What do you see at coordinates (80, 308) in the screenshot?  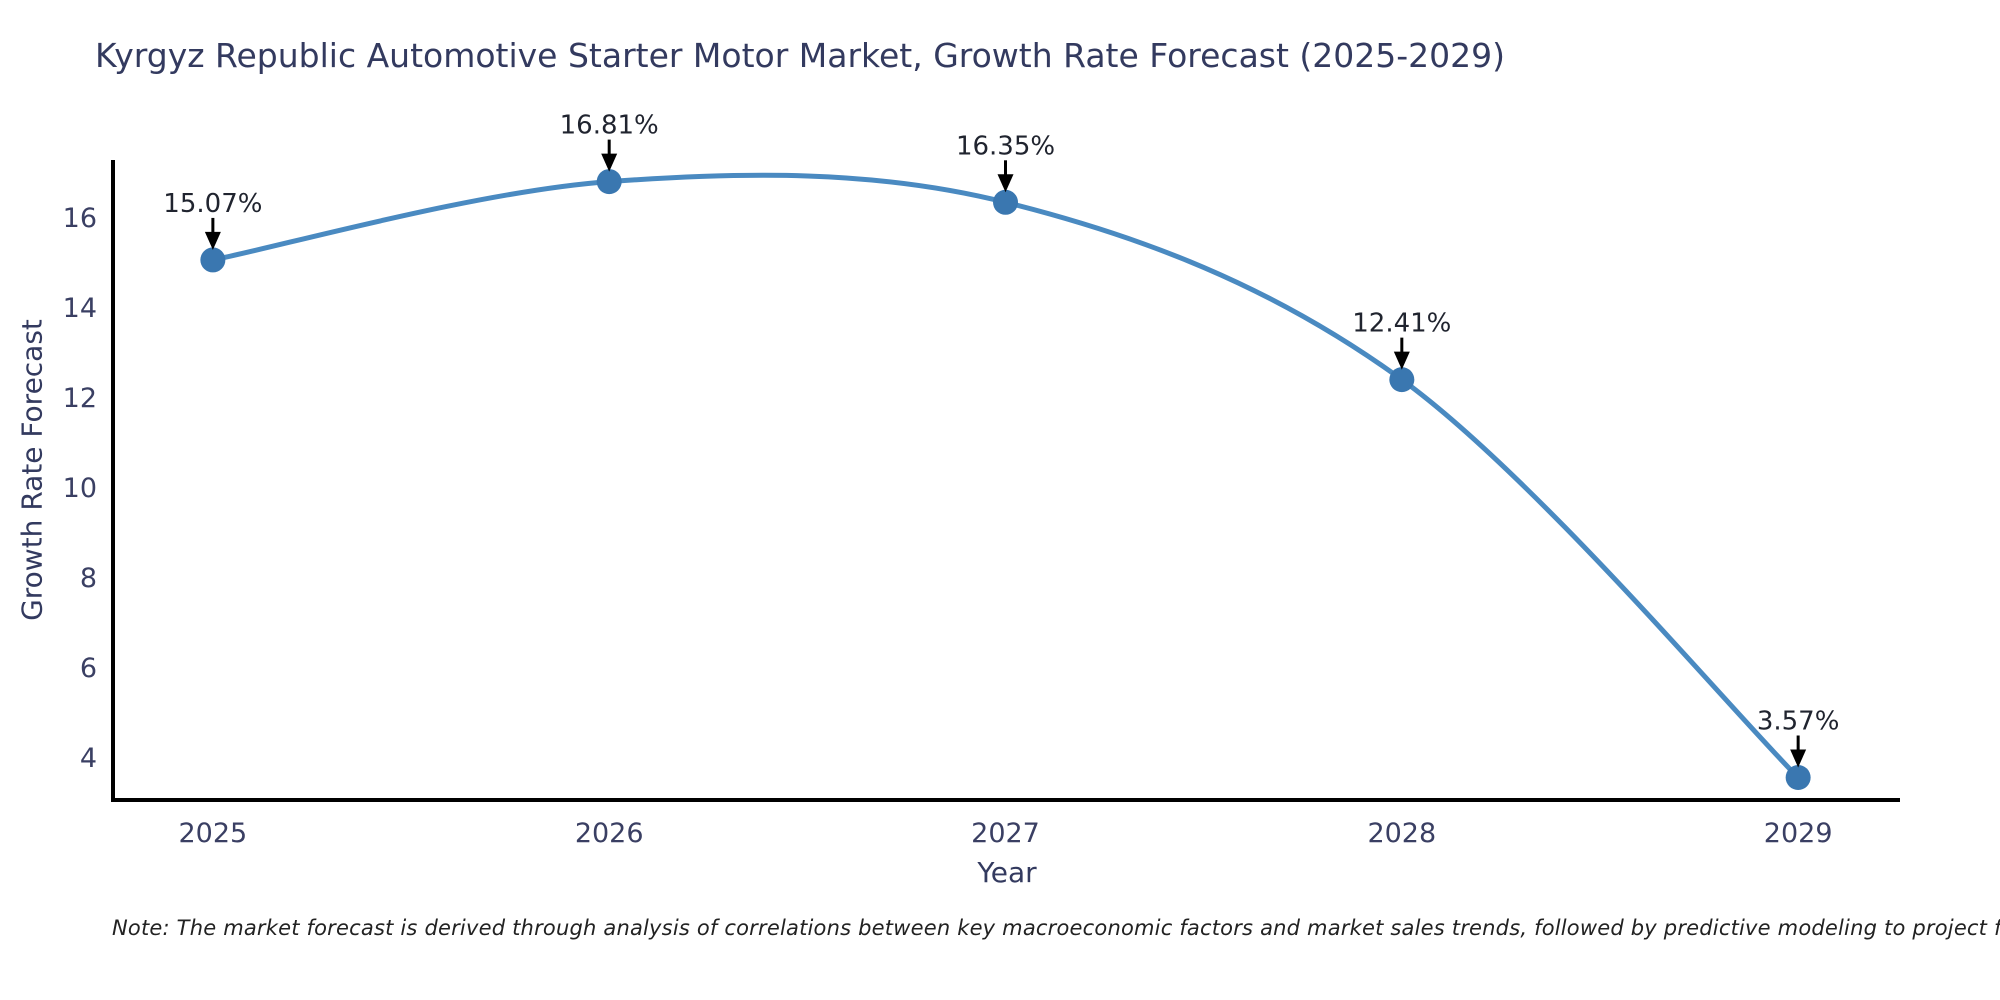 I see `y-tick-label: 14` at bounding box center [80, 308].